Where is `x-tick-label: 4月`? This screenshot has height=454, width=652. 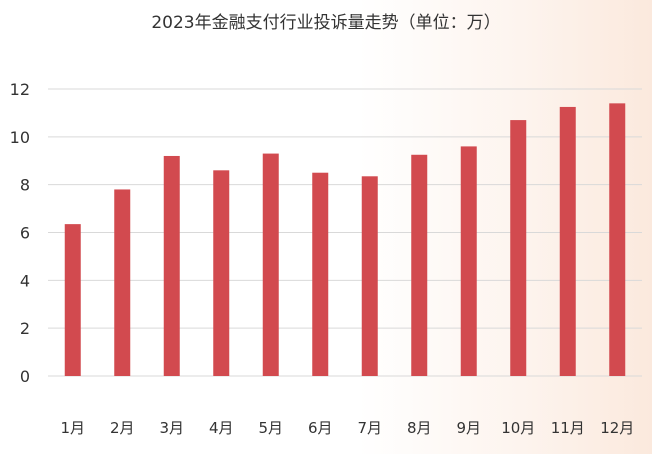
x-tick-label: 4月 is located at coordinates (221, 428).